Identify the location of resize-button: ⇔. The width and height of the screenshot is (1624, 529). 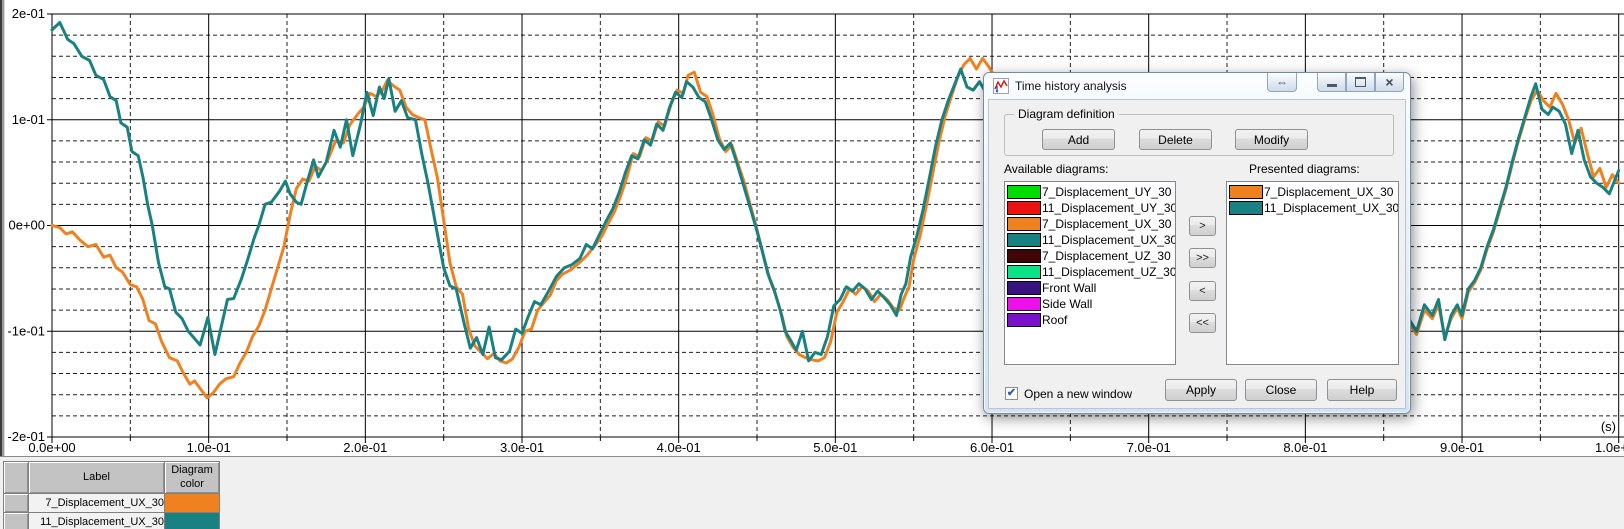
(1282, 82).